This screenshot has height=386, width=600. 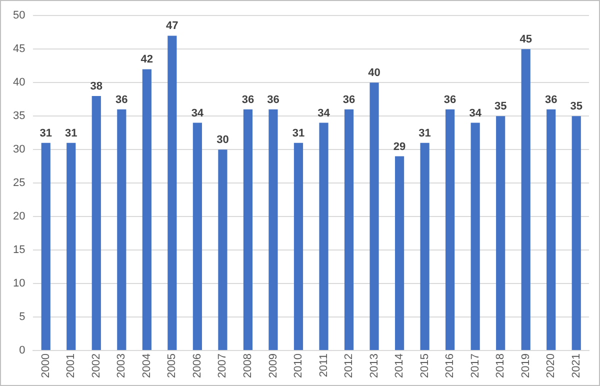 What do you see at coordinates (147, 60) in the screenshot?
I see `data-label: 42` at bounding box center [147, 60].